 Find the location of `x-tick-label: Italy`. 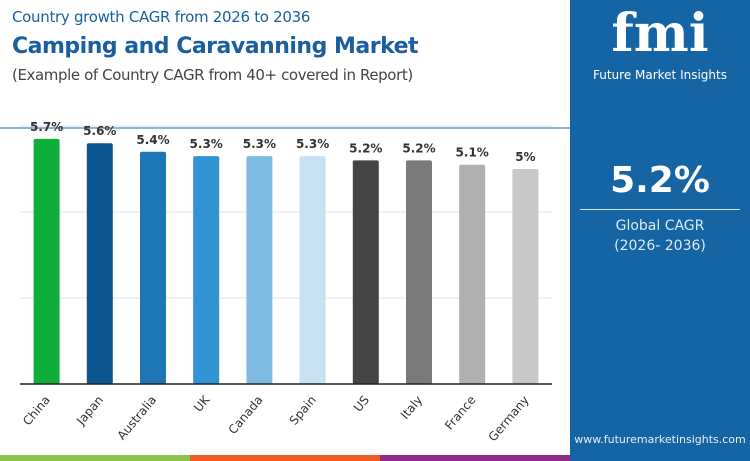

x-tick-label: Italy is located at coordinates (411, 407).